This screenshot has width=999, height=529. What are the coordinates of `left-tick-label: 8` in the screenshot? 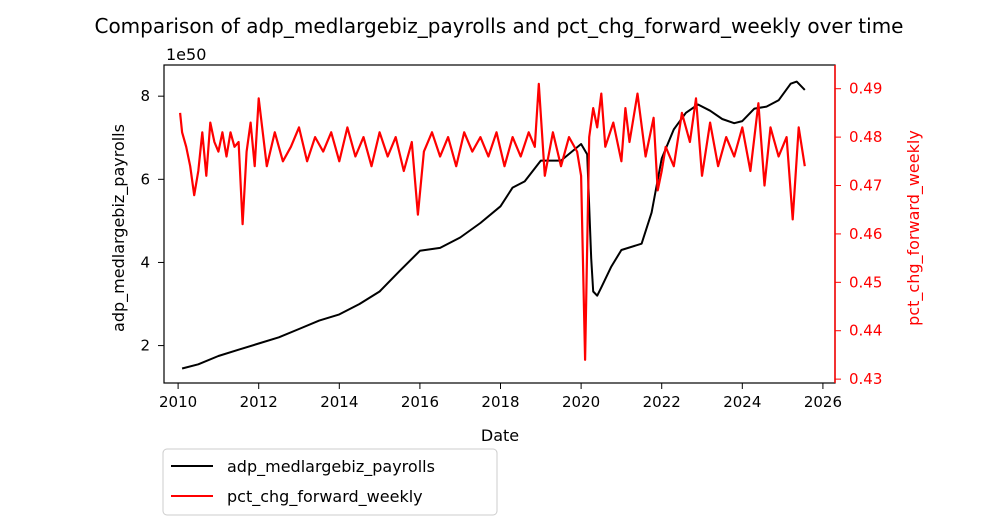 It's located at (145, 96).